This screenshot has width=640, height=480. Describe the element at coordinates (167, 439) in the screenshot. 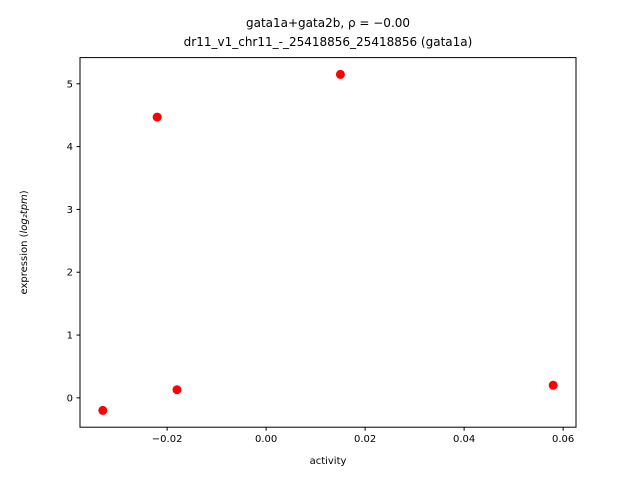

I see `x-tick-label: −0.02` at that location.